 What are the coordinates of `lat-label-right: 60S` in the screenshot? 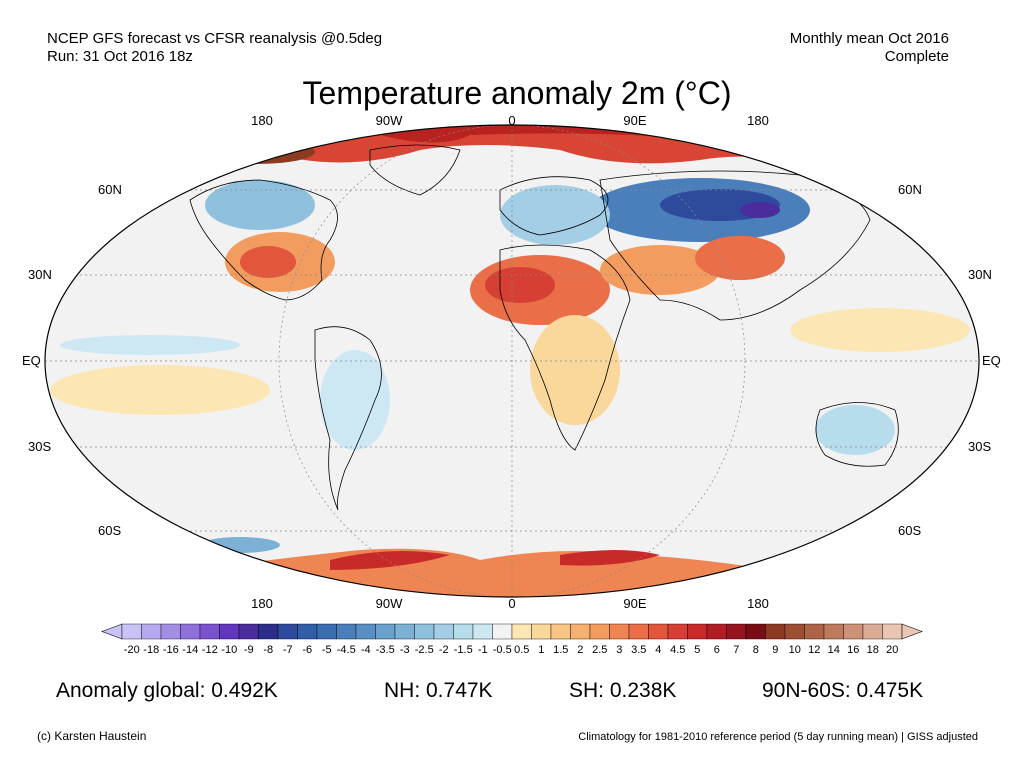 It's located at (909, 530).